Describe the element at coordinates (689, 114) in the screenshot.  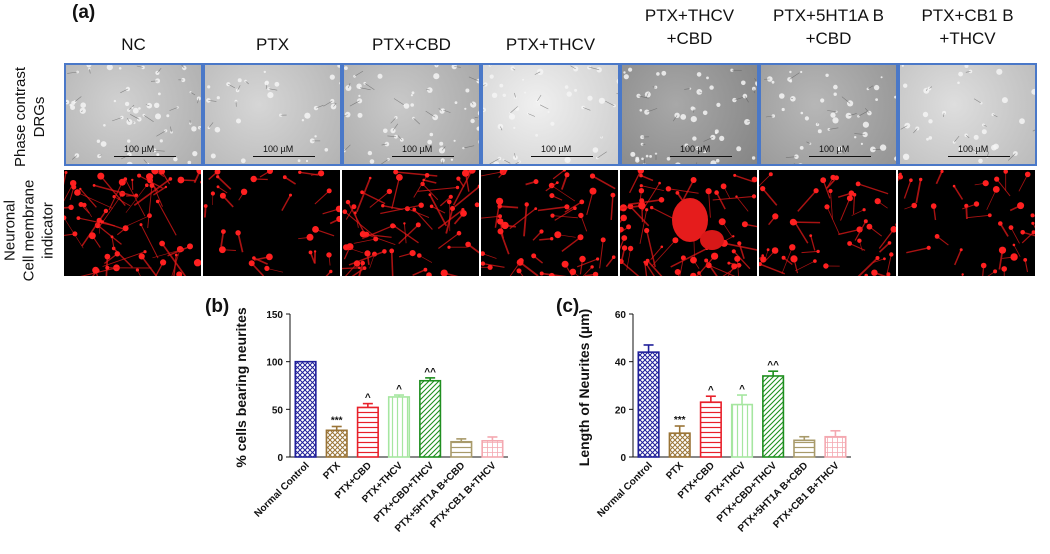
I see `phase-contrast-image-4: 100 µM` at that location.